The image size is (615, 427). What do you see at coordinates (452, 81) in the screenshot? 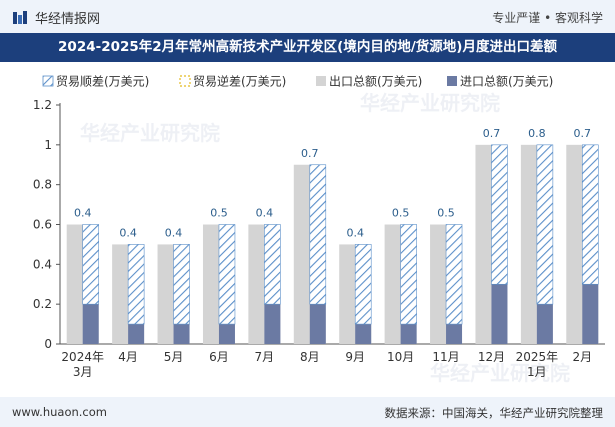
I see `legend-swatch-import` at bounding box center [452, 81].